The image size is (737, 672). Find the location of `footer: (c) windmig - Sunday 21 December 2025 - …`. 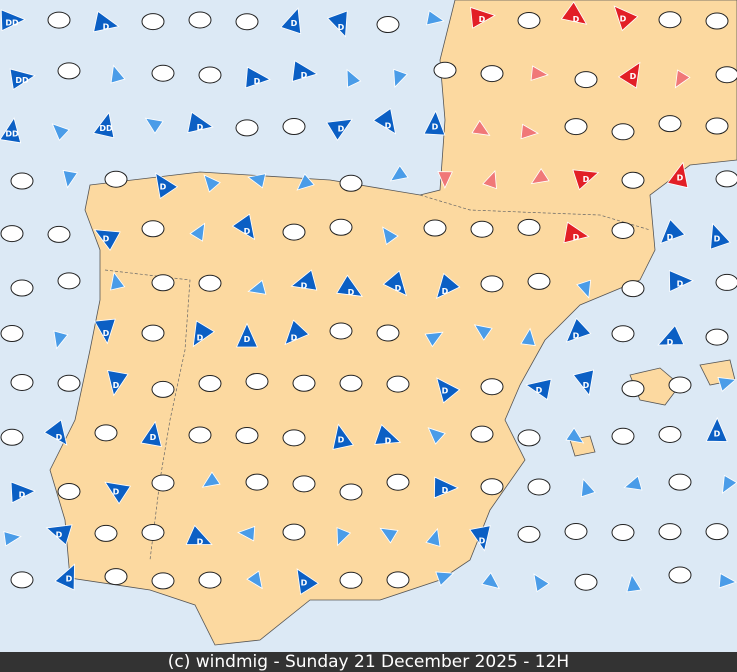

footer: (c) windmig - Sunday 21 December 2025 - … is located at coordinates (368, 662).